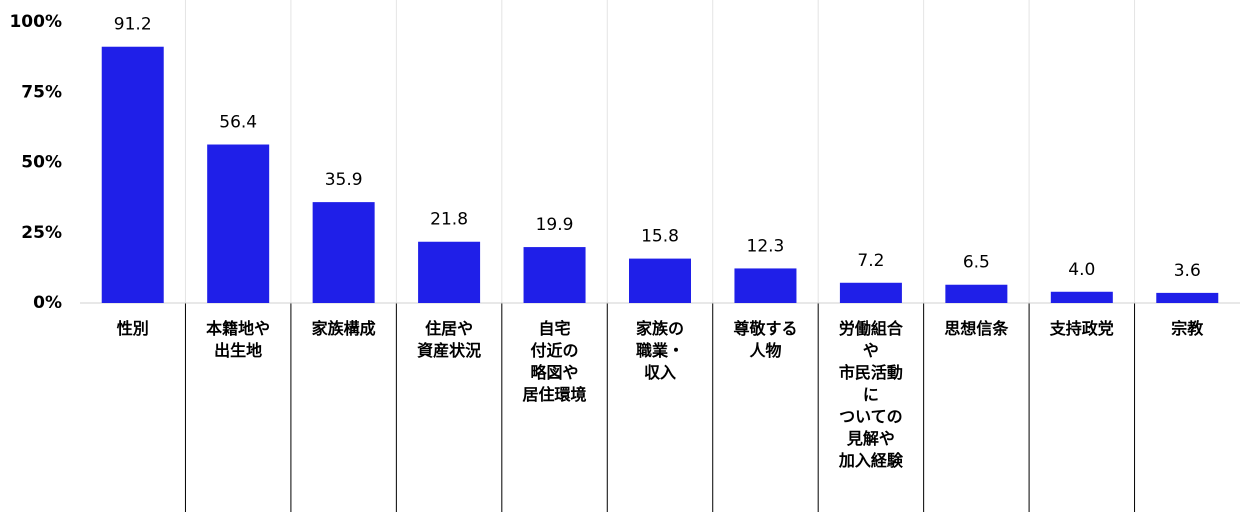 This screenshot has width=1240, height=512. What do you see at coordinates (1081, 328) in the screenshot?
I see `x-tick-label: 支持政党` at bounding box center [1081, 328].